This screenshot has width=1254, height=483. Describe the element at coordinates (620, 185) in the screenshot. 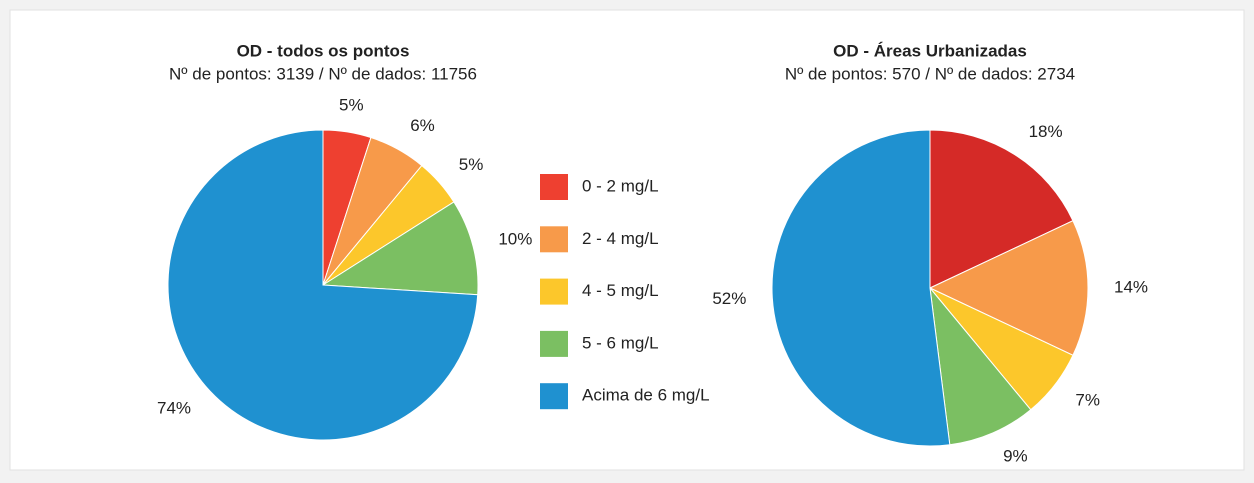

I see `legend-label: 0 - 2 mg/L` at that location.